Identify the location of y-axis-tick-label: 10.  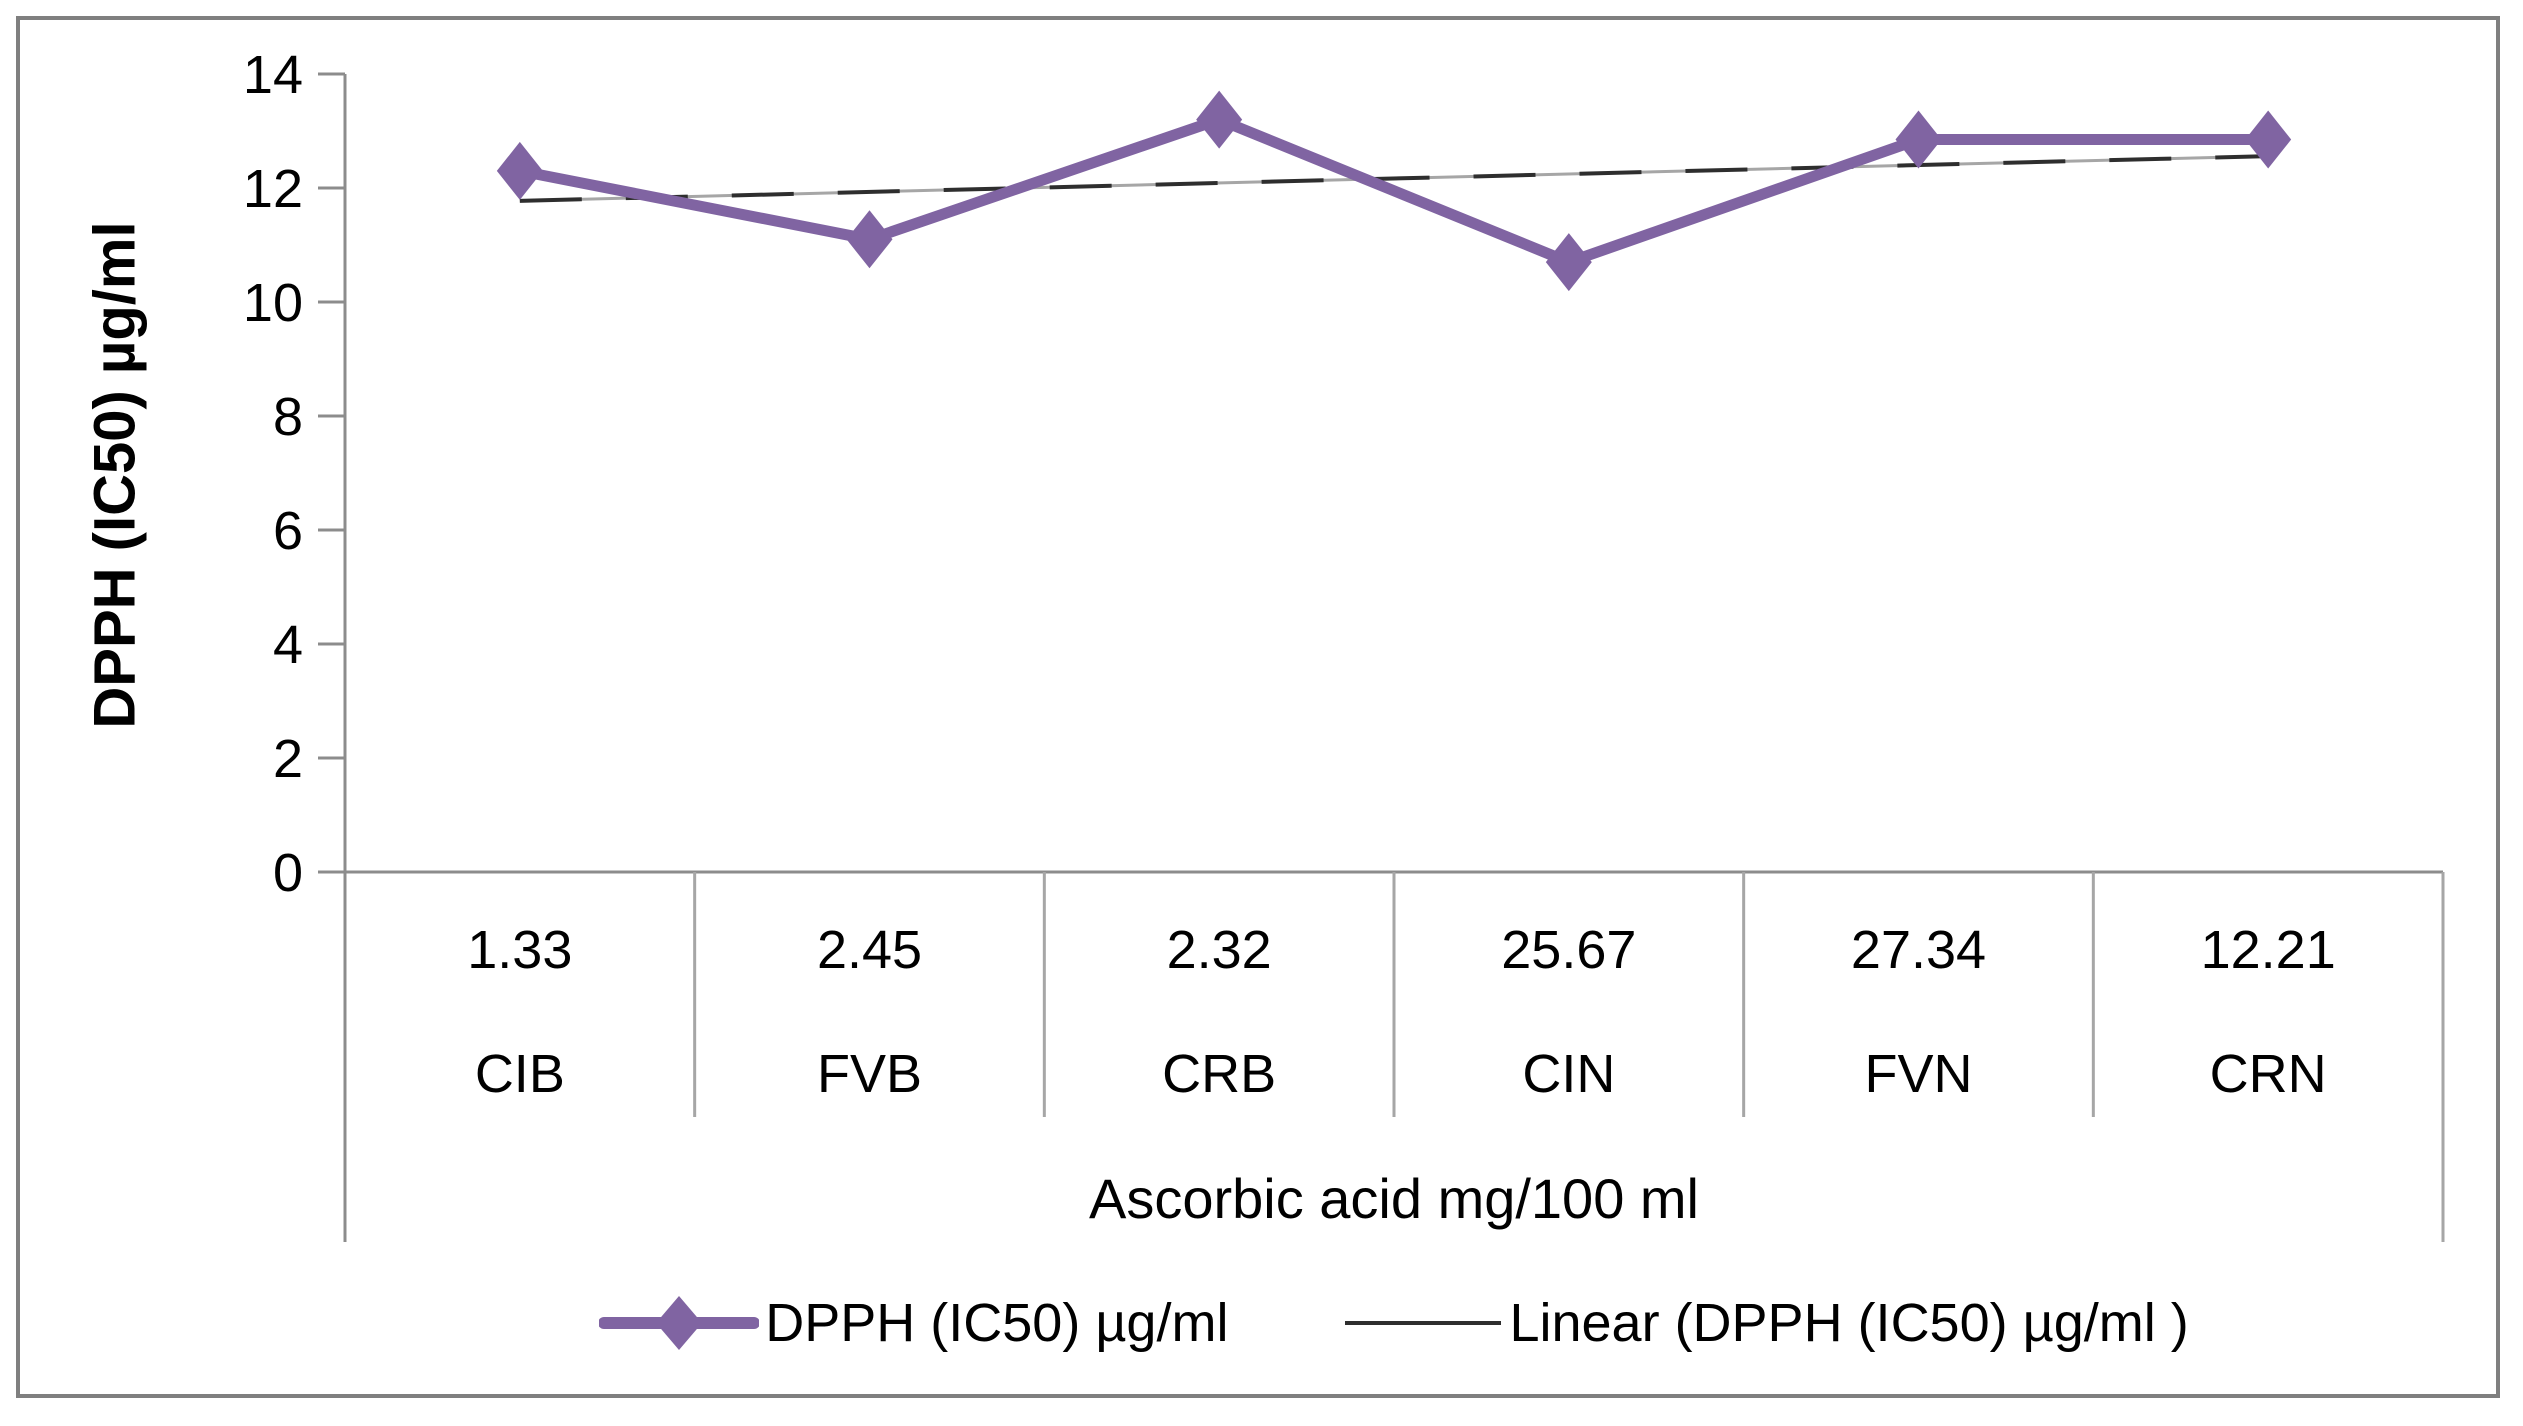
(273, 303).